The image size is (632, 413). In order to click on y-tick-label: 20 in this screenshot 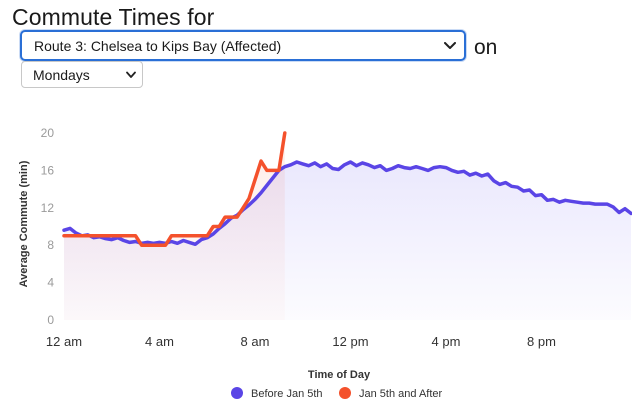, I will do `click(48, 133)`.